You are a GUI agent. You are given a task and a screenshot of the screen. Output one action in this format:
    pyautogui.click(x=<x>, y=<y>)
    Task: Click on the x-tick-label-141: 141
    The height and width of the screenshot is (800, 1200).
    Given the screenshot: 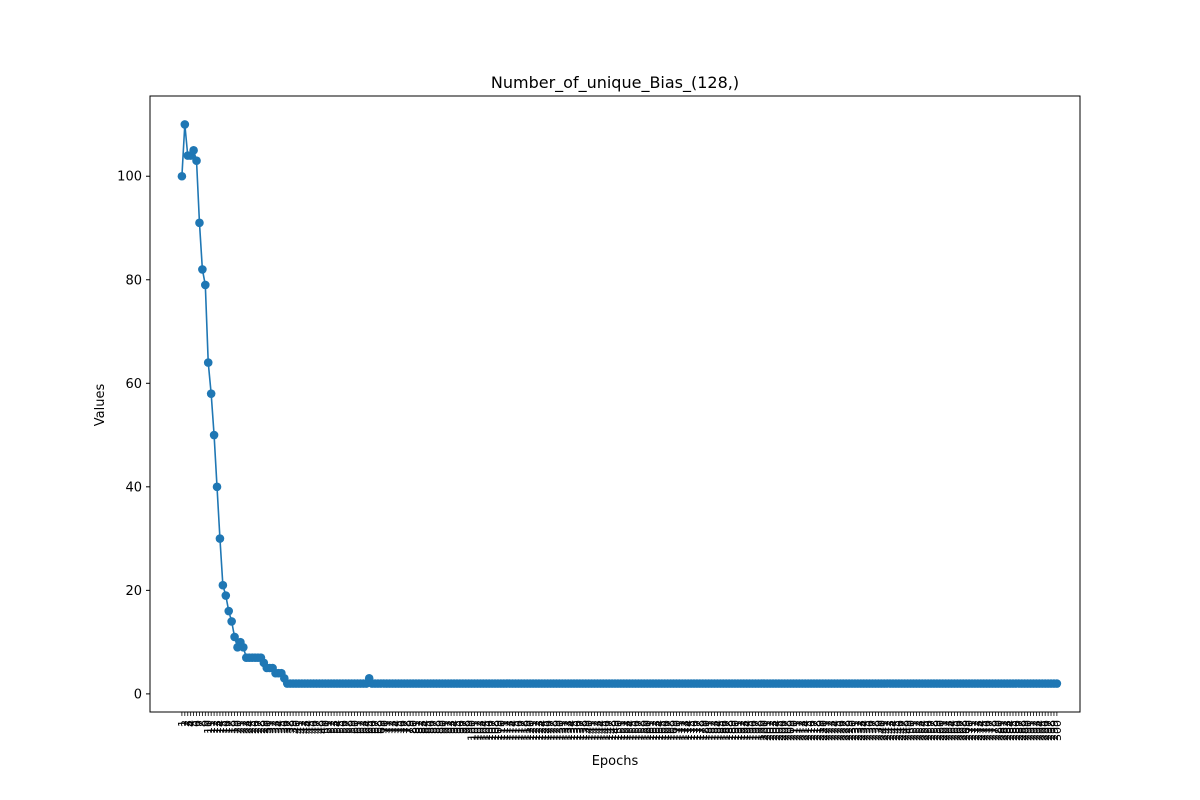 What is the action you would take?
    pyautogui.click(x=592, y=730)
    